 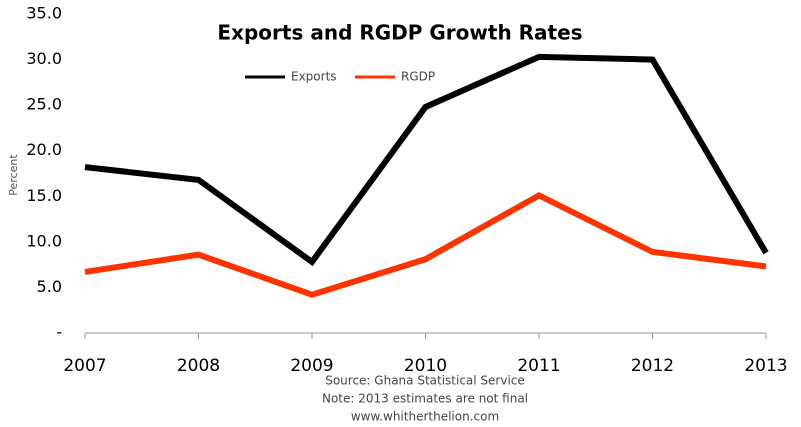 What do you see at coordinates (399, 33) in the screenshot?
I see `chart-title: Exports and RGDP Growth Rates` at bounding box center [399, 33].